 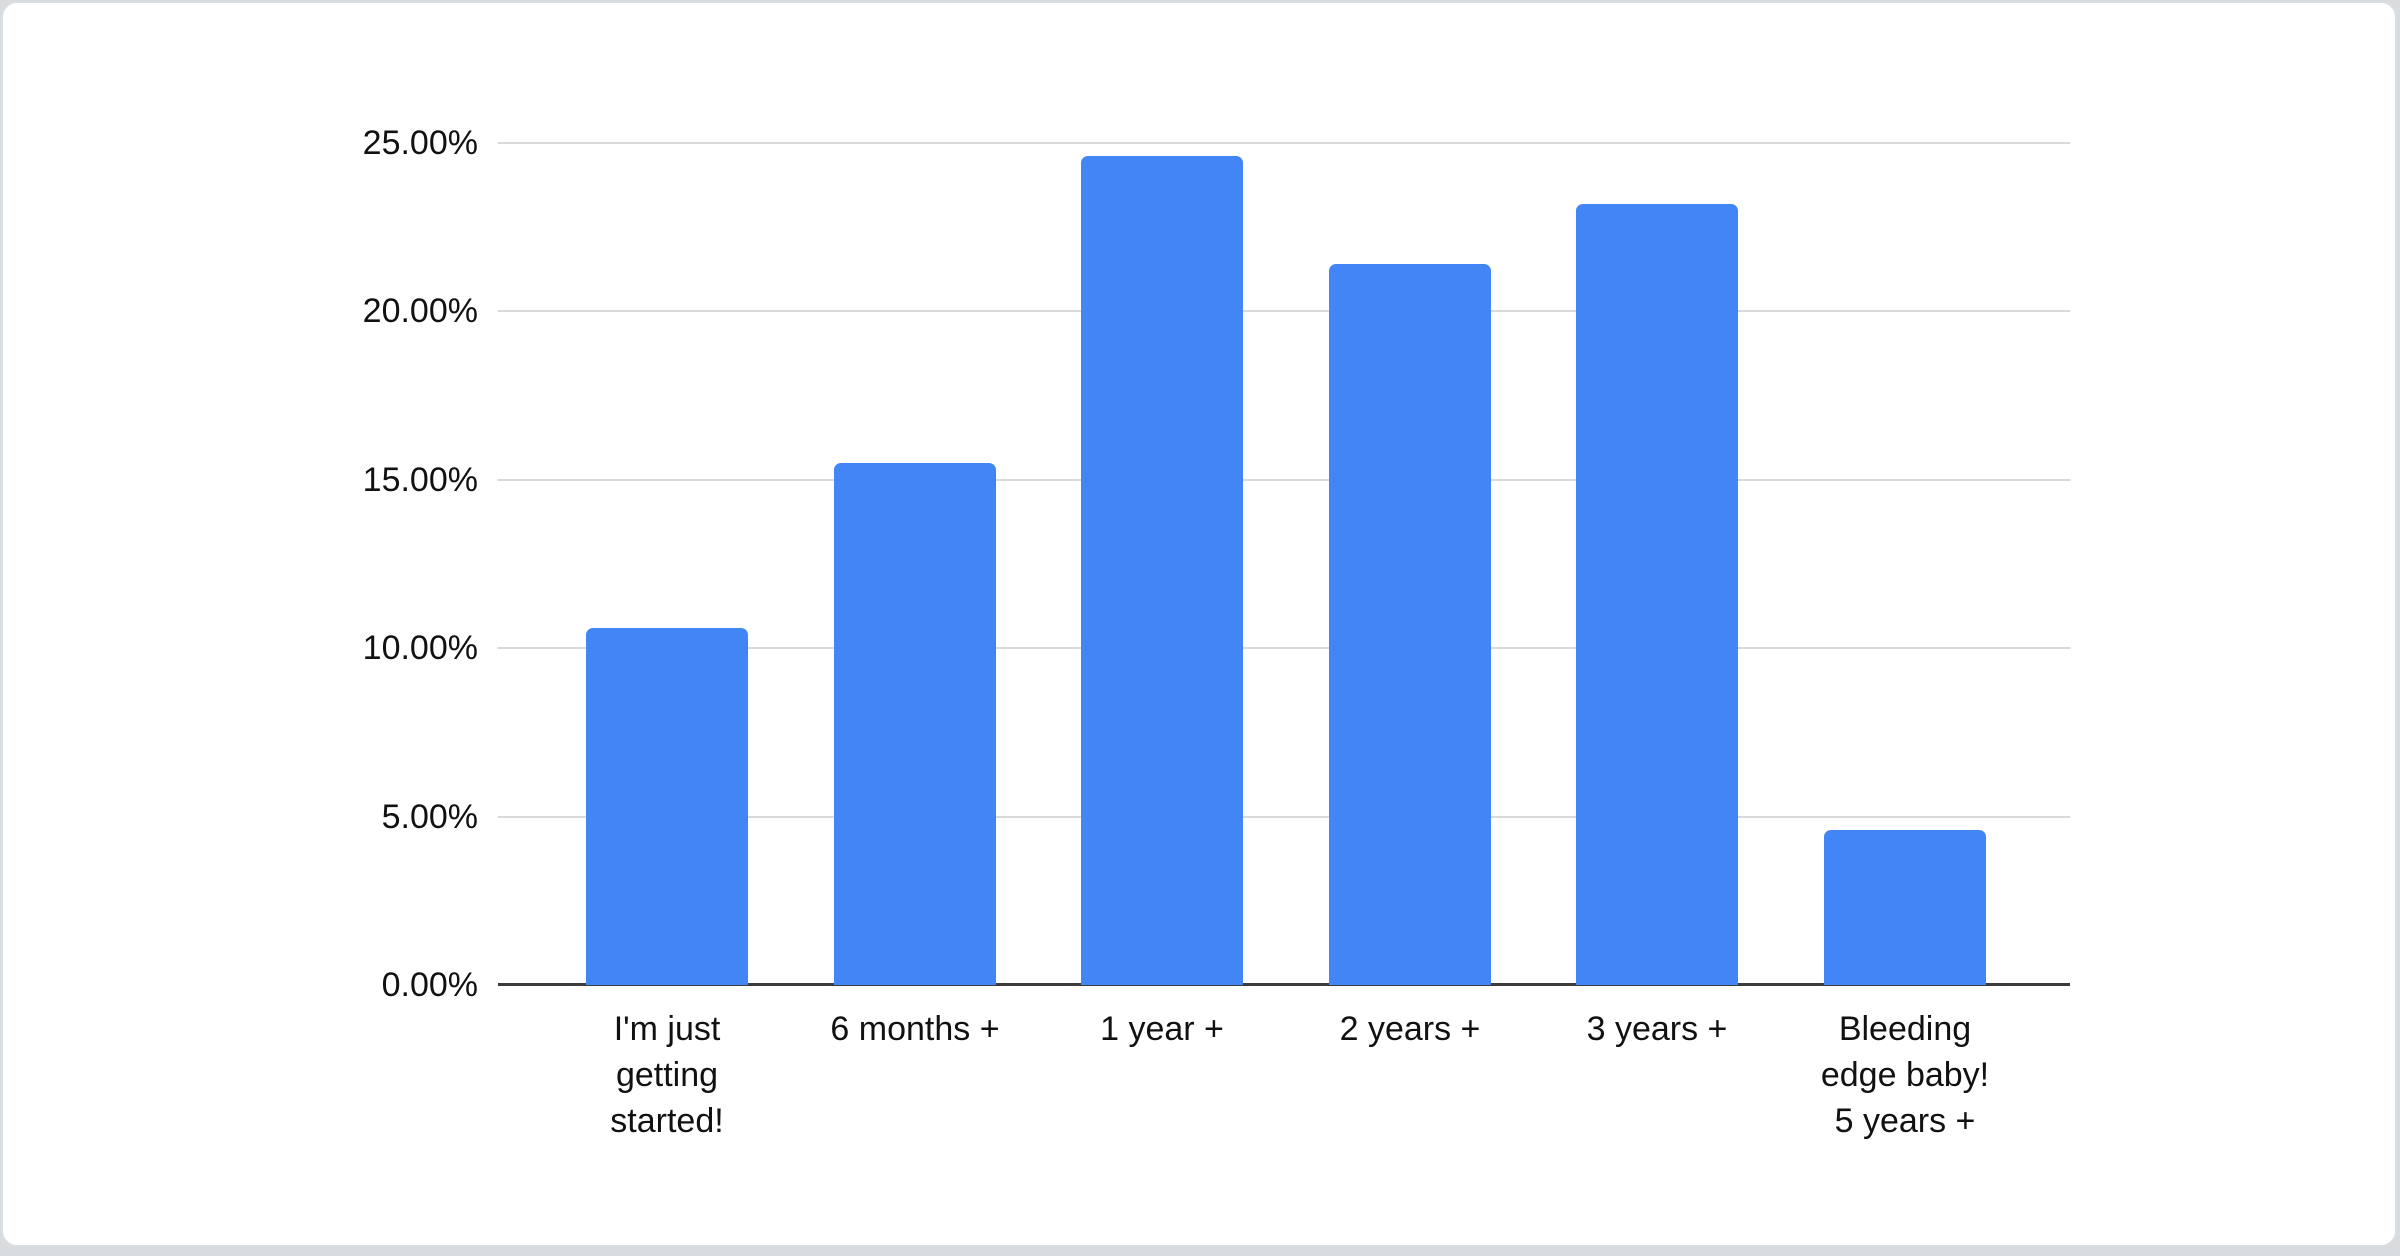 I want to click on x-axis-line, so click(x=1284, y=984).